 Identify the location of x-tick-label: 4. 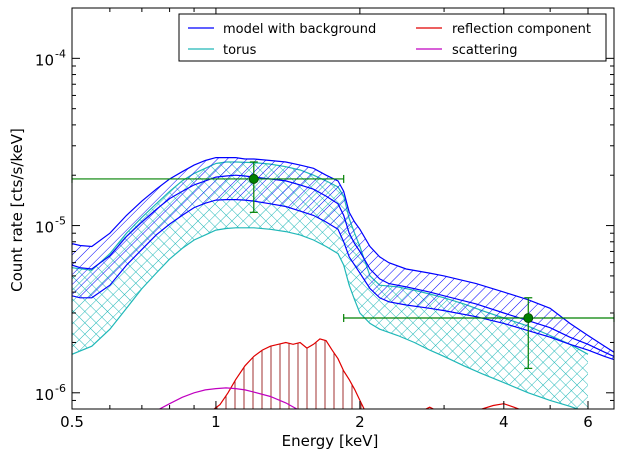
(504, 422).